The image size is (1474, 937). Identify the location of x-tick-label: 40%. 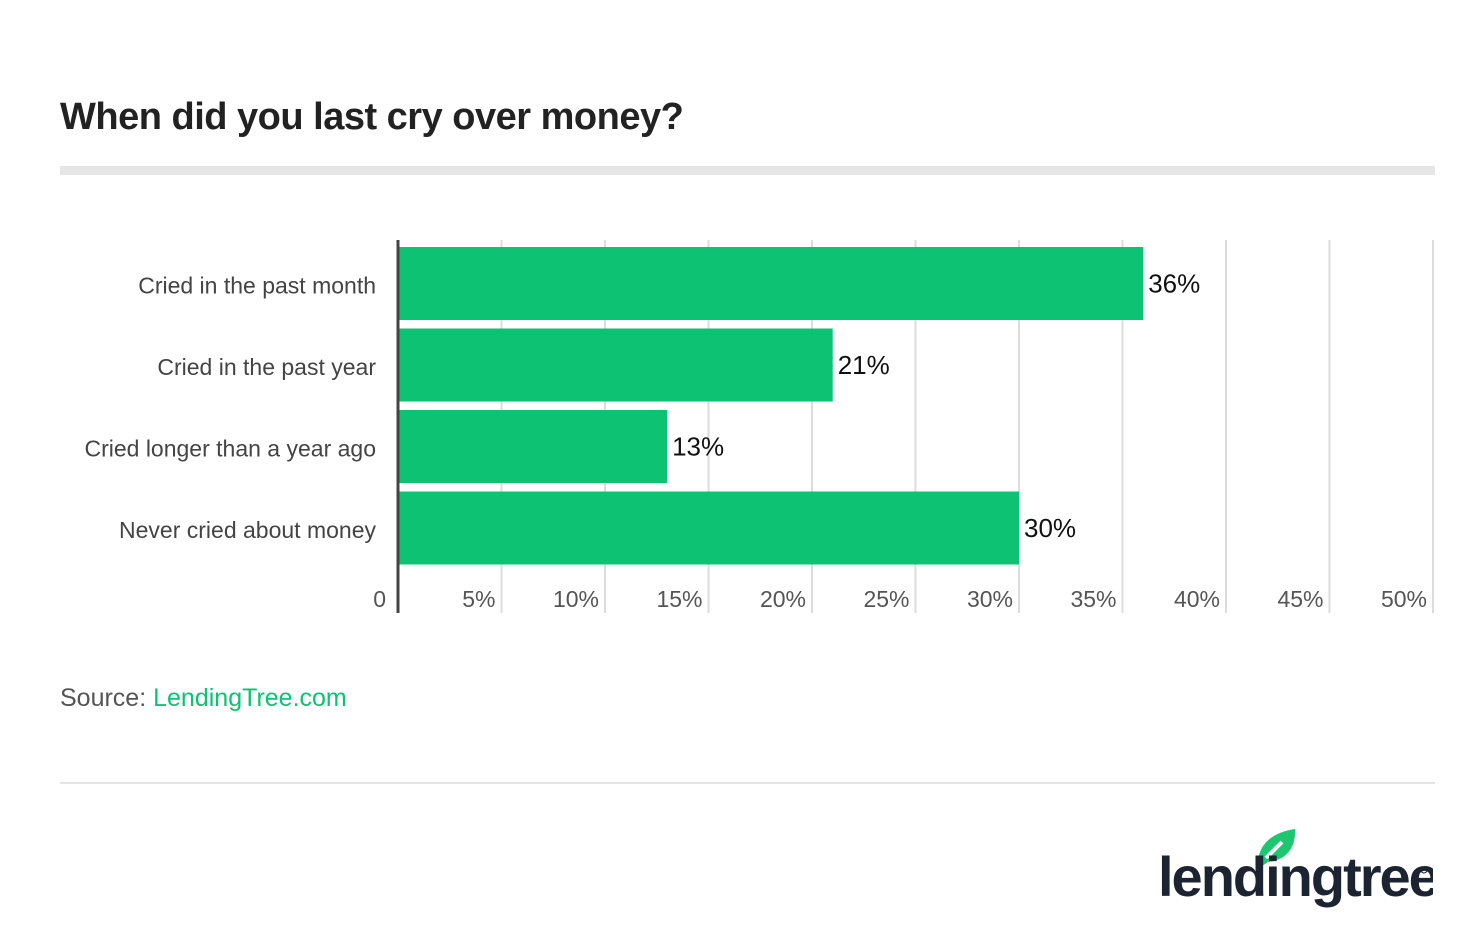
(1197, 599).